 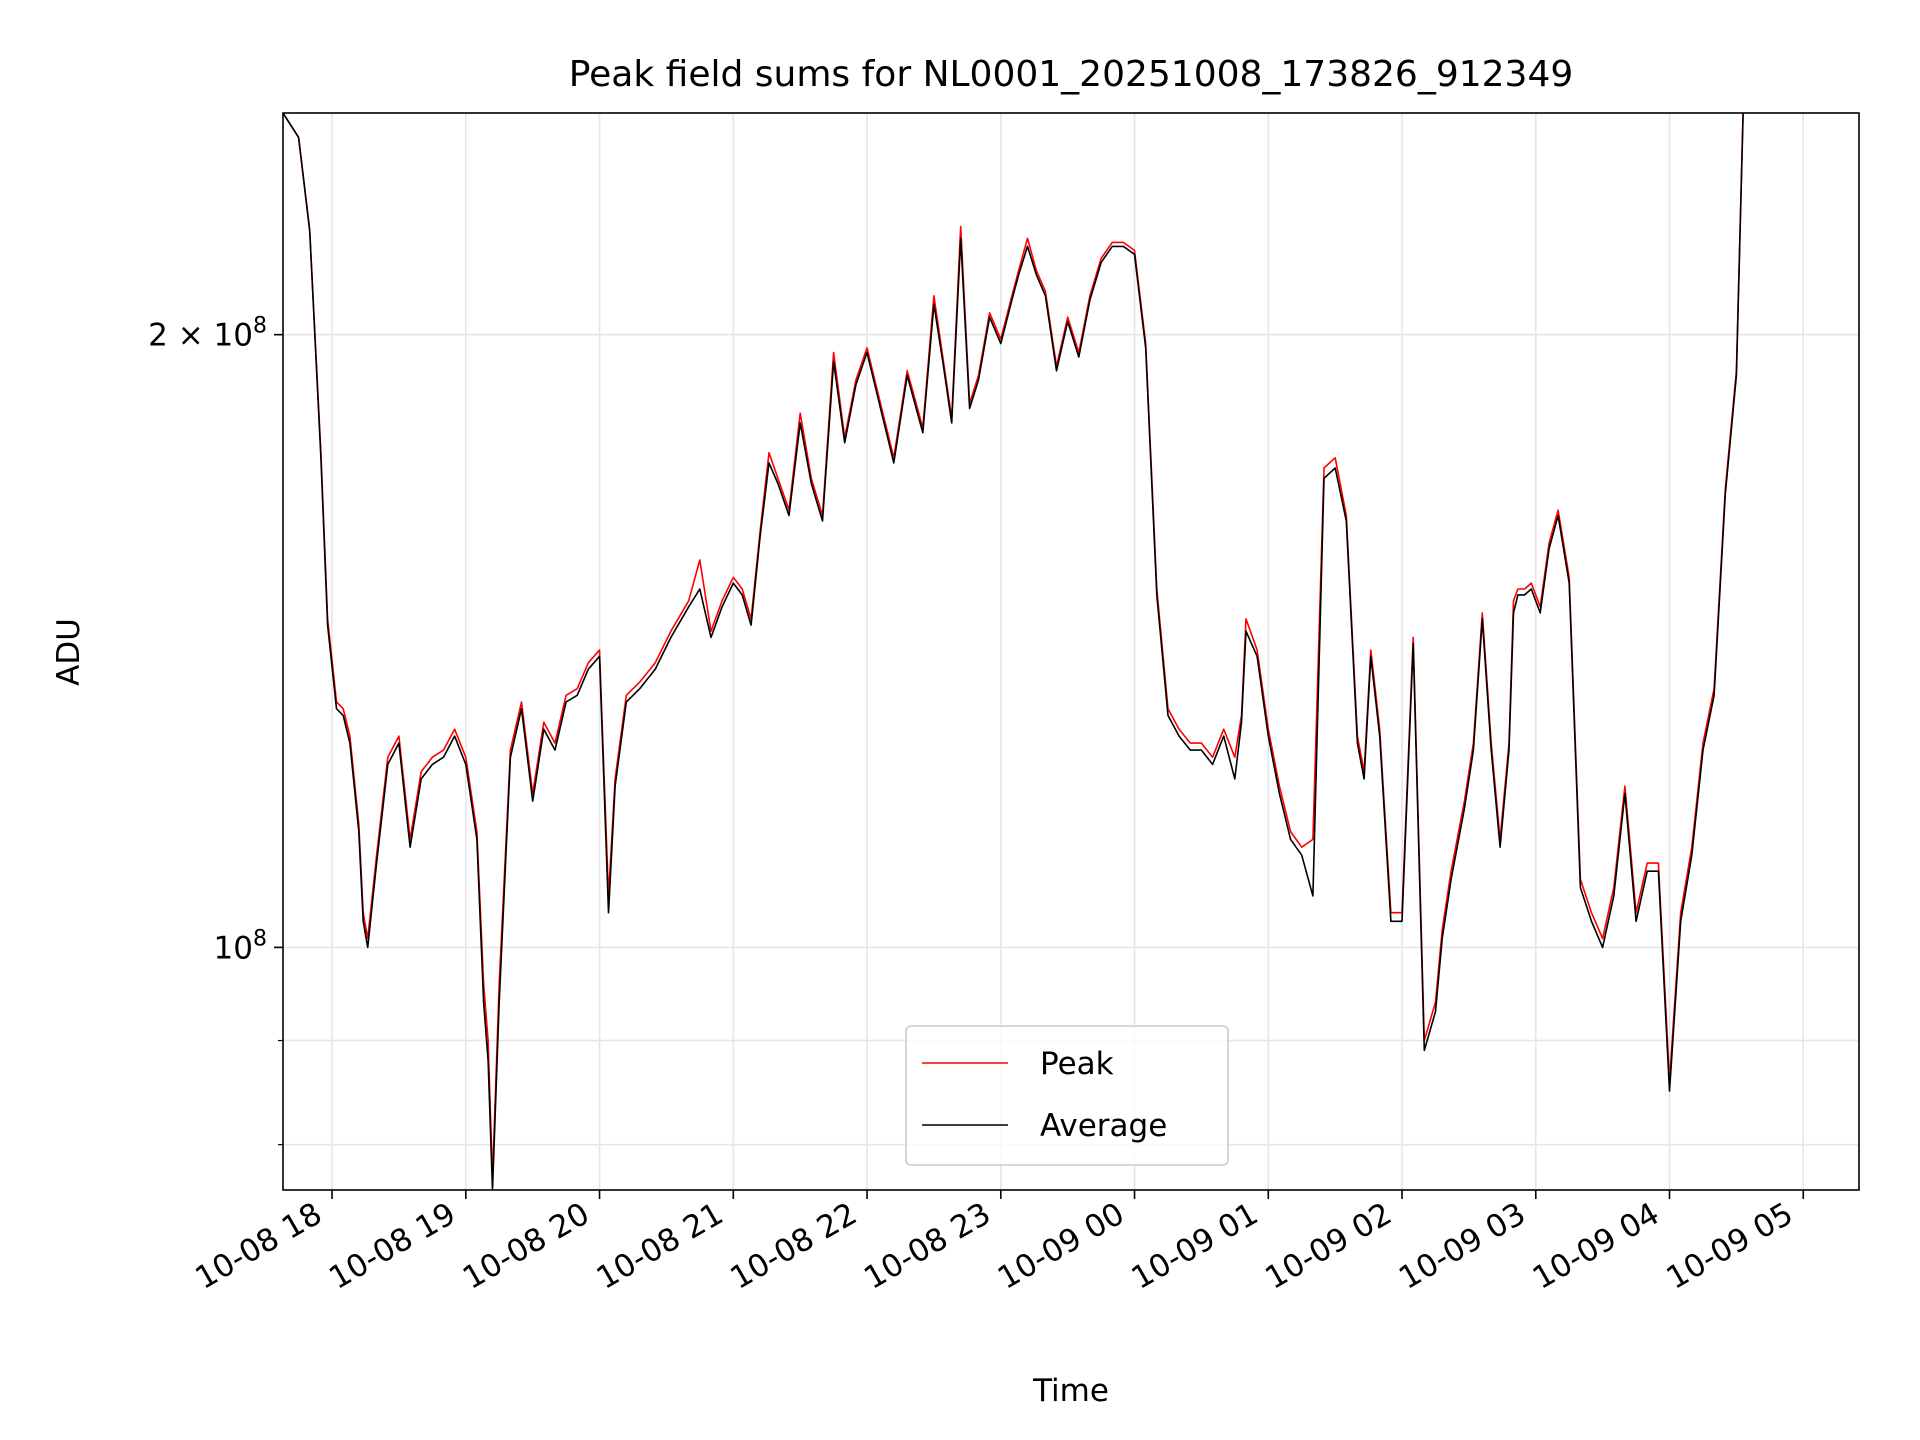 What do you see at coordinates (215, 730) in the screenshot?
I see `y-axis: 108 2 × 108` at bounding box center [215, 730].